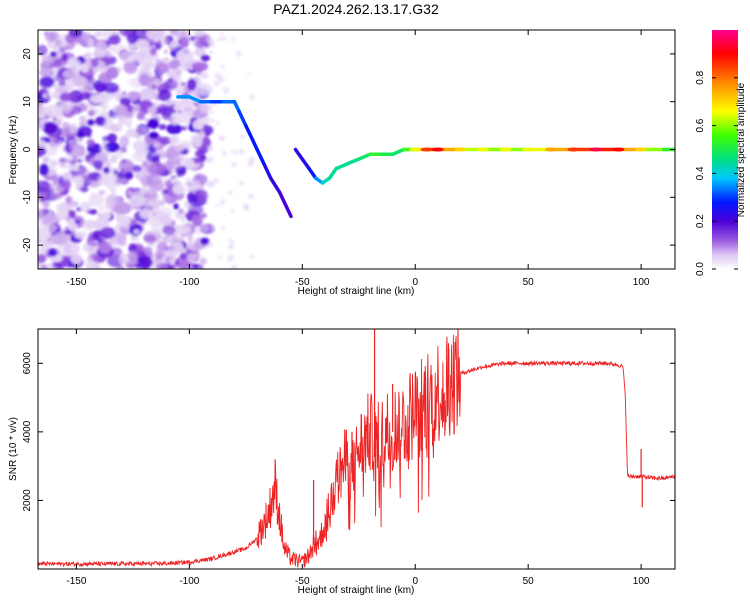 The image size is (750, 600). Describe the element at coordinates (700, 221) in the screenshot. I see `colorbar-tick-label: 0.2` at that location.